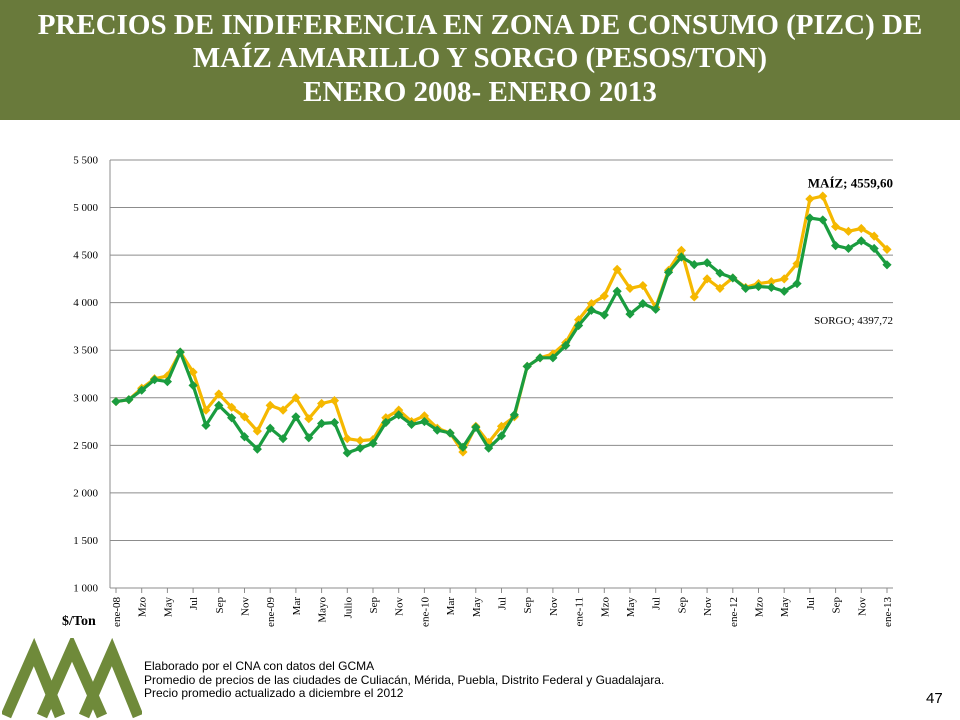 The height and width of the screenshot is (720, 960). I want to click on series-end-labels: MAÍZ; 4559,60 SORGO; 4397,72, so click(850, 250).